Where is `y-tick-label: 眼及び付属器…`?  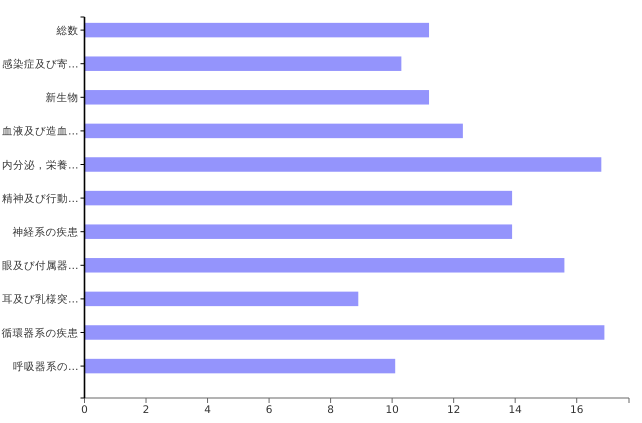
y-tick-label: 眼及び付属器… is located at coordinates (40, 266).